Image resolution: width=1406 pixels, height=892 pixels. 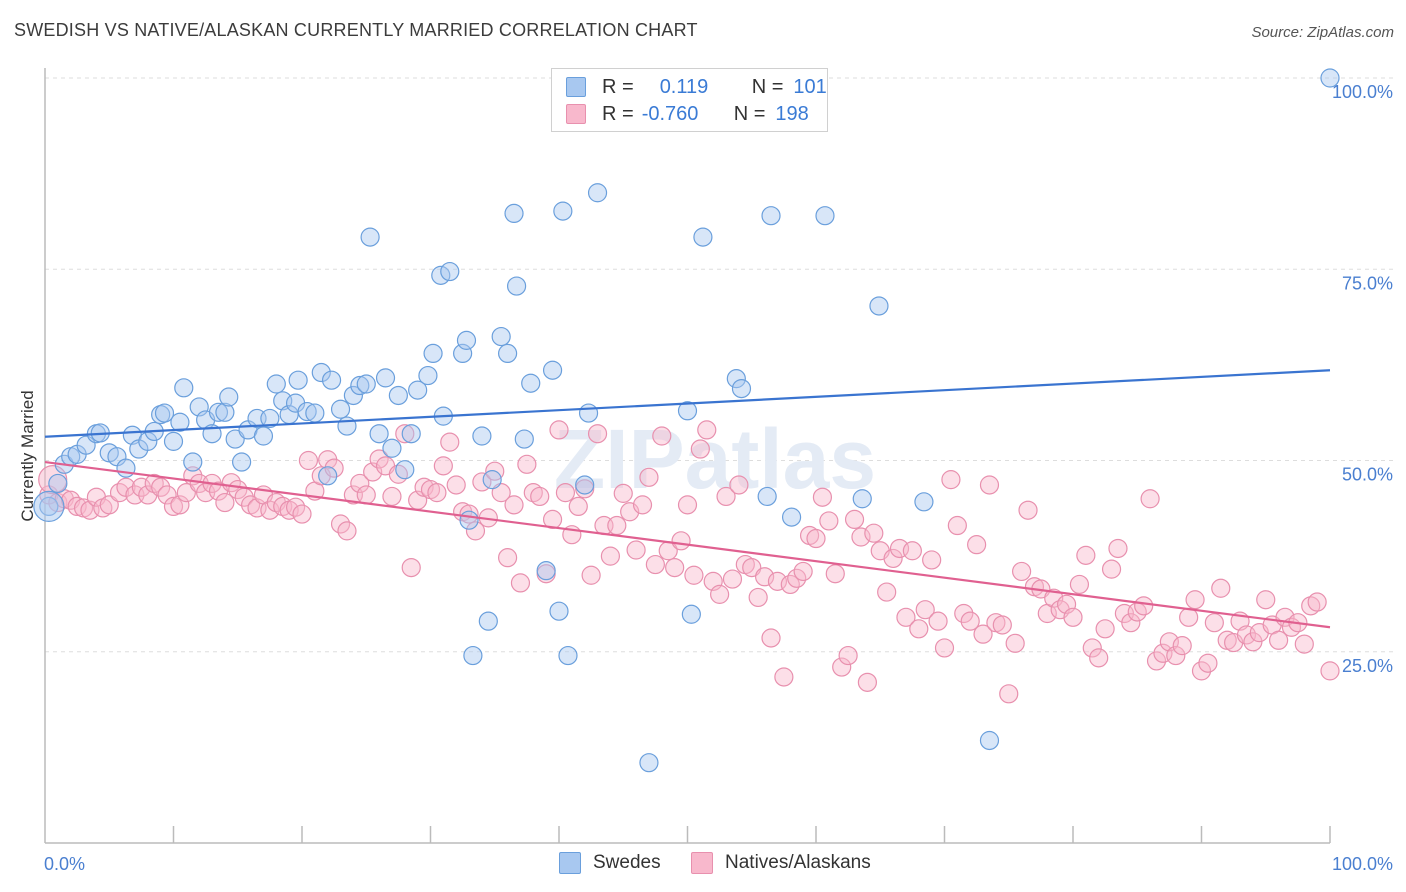 What do you see at coordinates (64, 864) in the screenshot?
I see `x-tick-label: 0.0%` at bounding box center [64, 864].